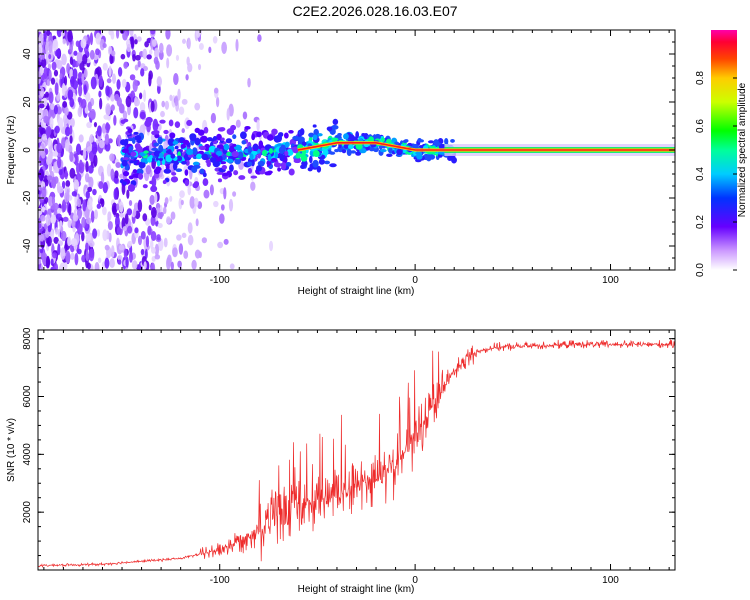 The image size is (750, 600). I want to click on colorbar-gradient, so click(724, 150).